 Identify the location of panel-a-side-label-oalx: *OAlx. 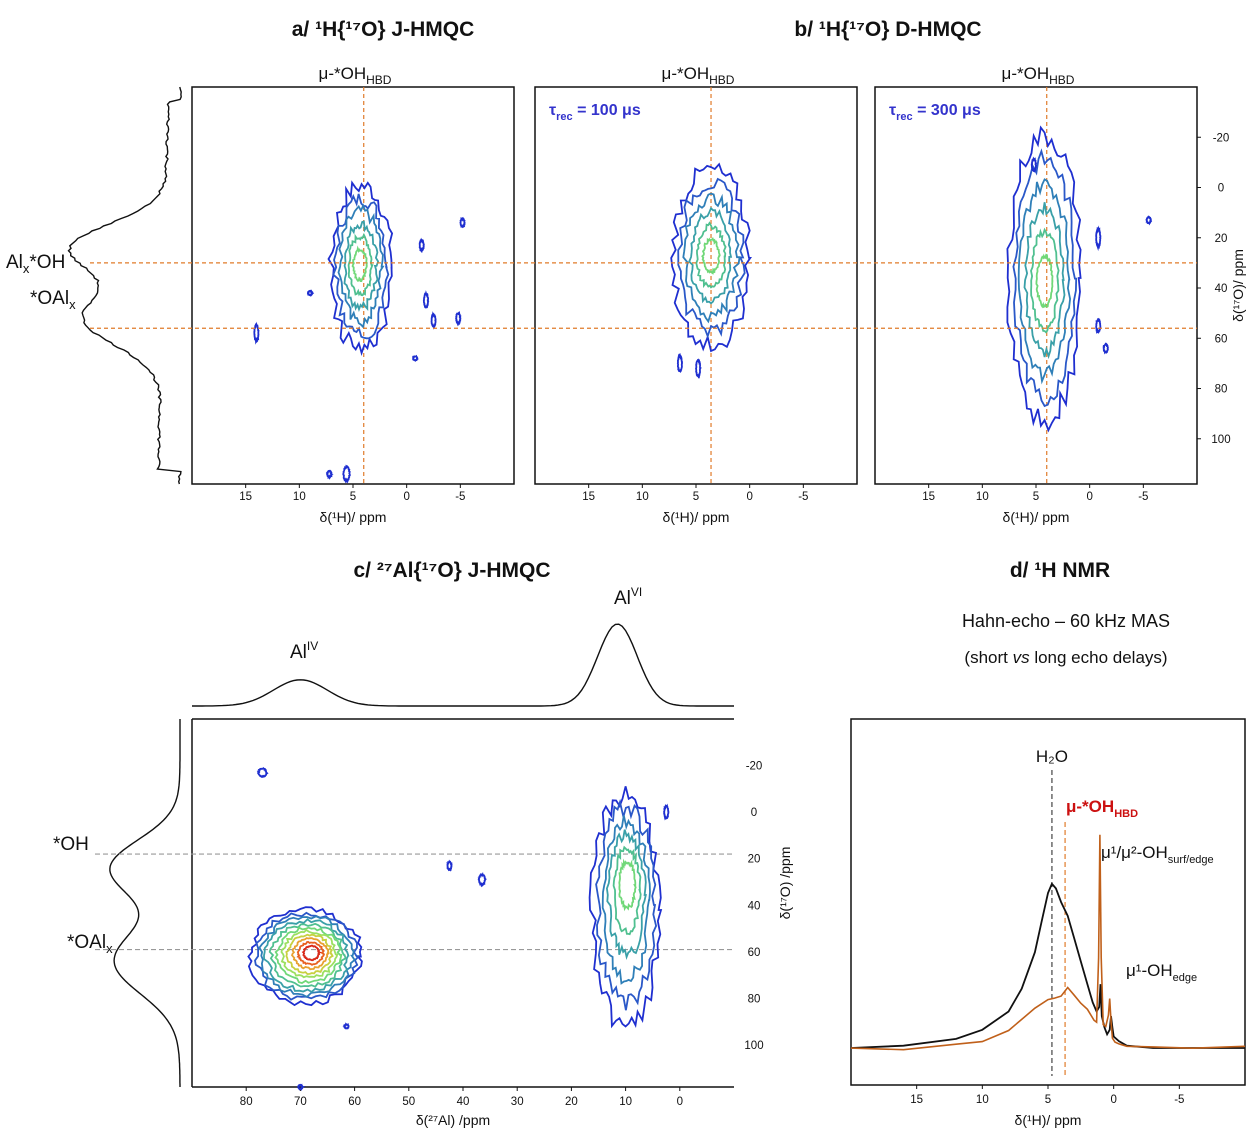
(53, 300).